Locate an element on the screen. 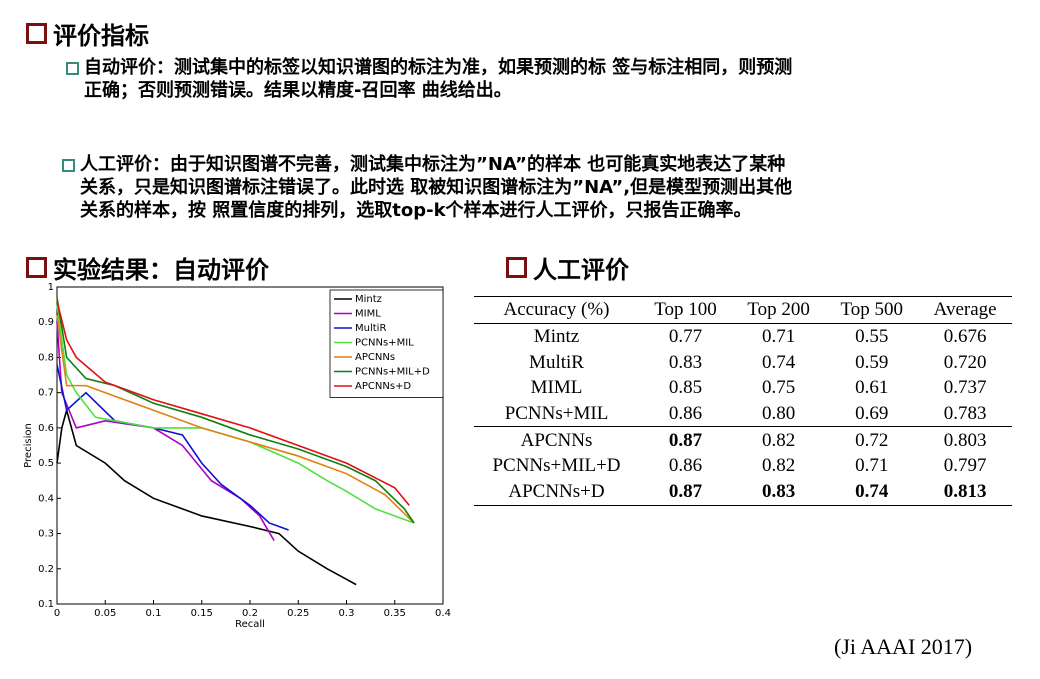 Image resolution: width=1040 pixels, height=679 pixels. legend-label: APCNNs is located at coordinates (375, 357).